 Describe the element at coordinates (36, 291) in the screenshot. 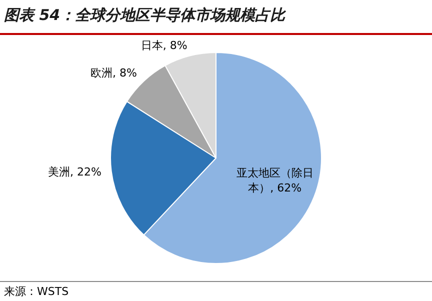

I see `source-note: 来源：WSTS` at that location.